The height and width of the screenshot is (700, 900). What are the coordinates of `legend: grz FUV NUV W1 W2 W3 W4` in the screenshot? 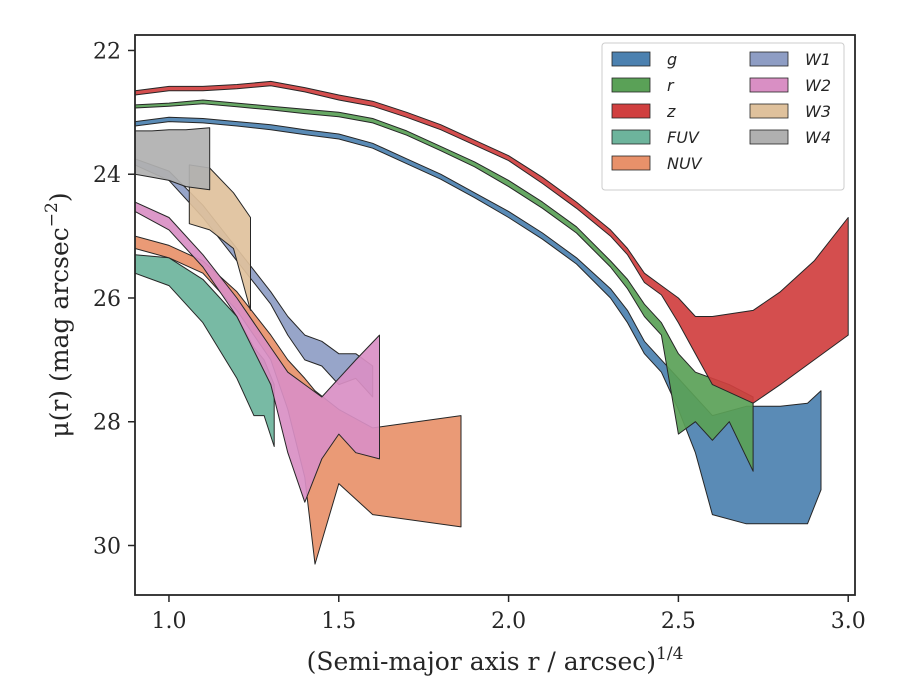 It's located at (723, 116).